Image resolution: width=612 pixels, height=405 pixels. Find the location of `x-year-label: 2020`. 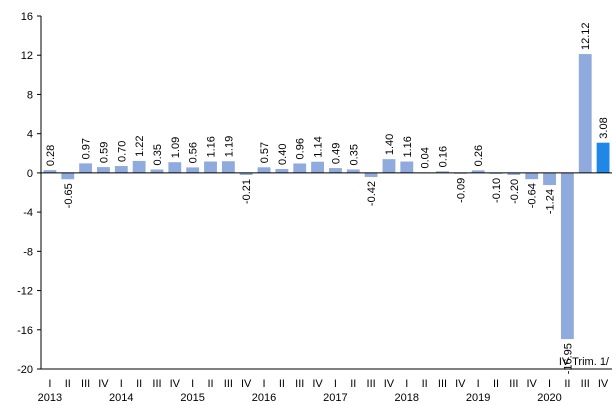

x-year-label: 2020 is located at coordinates (549, 398).